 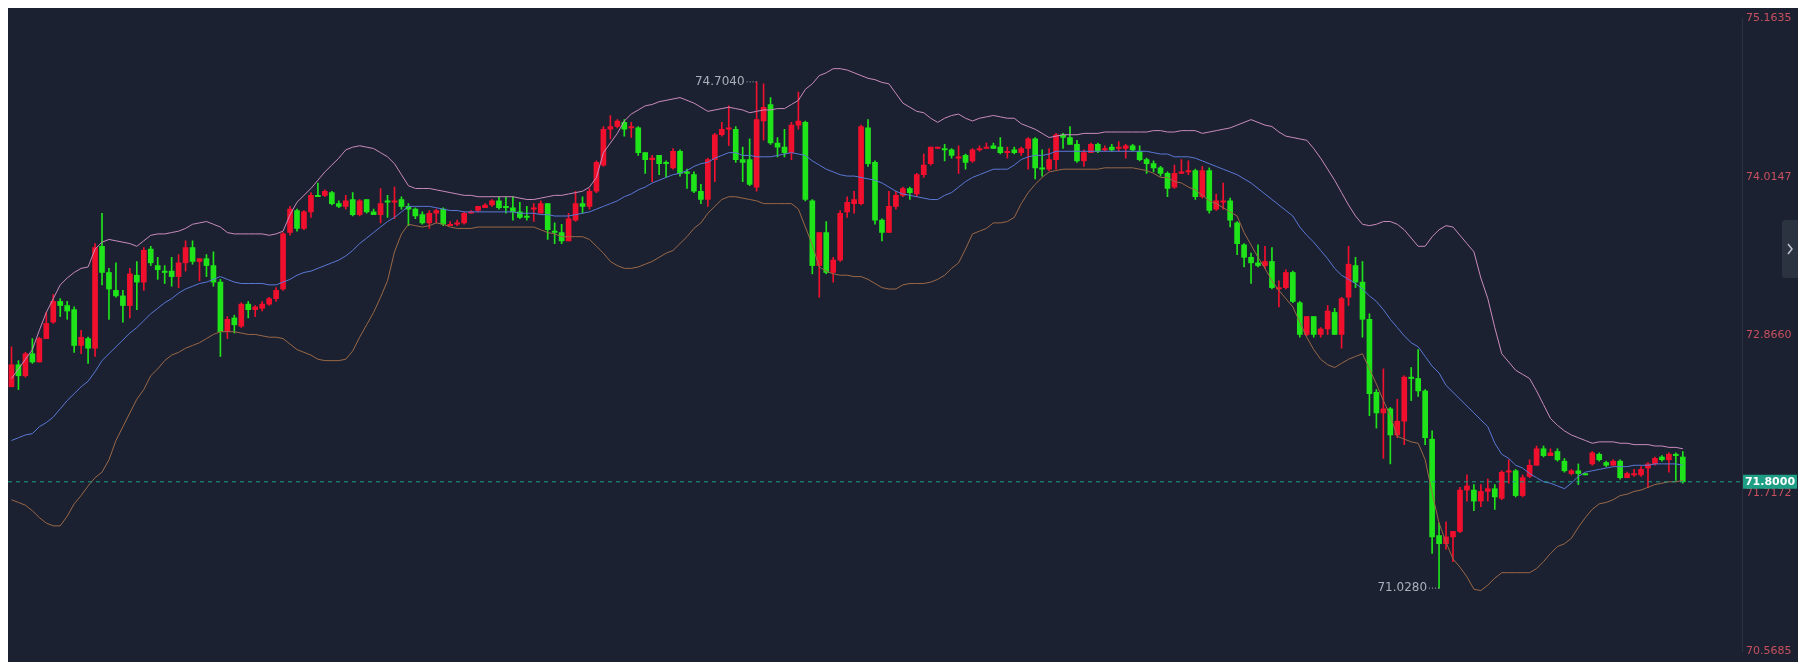 I want to click on y-tick-label: 72.8660, so click(x=1769, y=334).